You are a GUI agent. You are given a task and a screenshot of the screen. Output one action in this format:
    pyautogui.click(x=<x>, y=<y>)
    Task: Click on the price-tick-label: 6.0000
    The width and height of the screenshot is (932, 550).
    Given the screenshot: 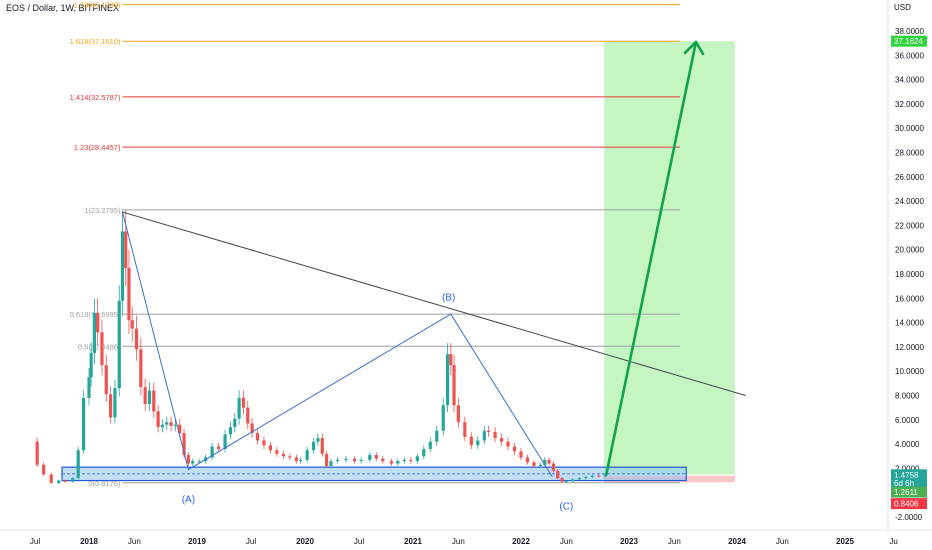 What is the action you would take?
    pyautogui.click(x=907, y=420)
    